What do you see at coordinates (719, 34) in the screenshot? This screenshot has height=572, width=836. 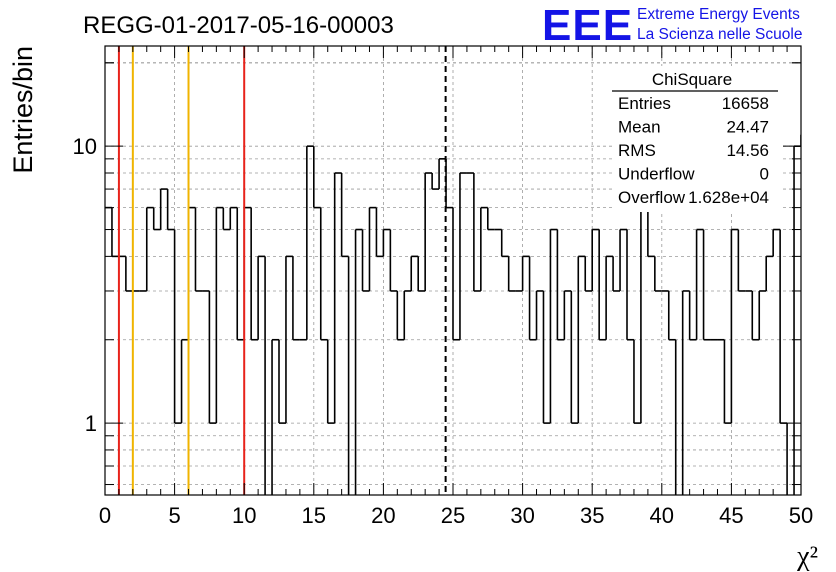 I see `logo-line-2: La Scienza nelle Scuole` at bounding box center [719, 34].